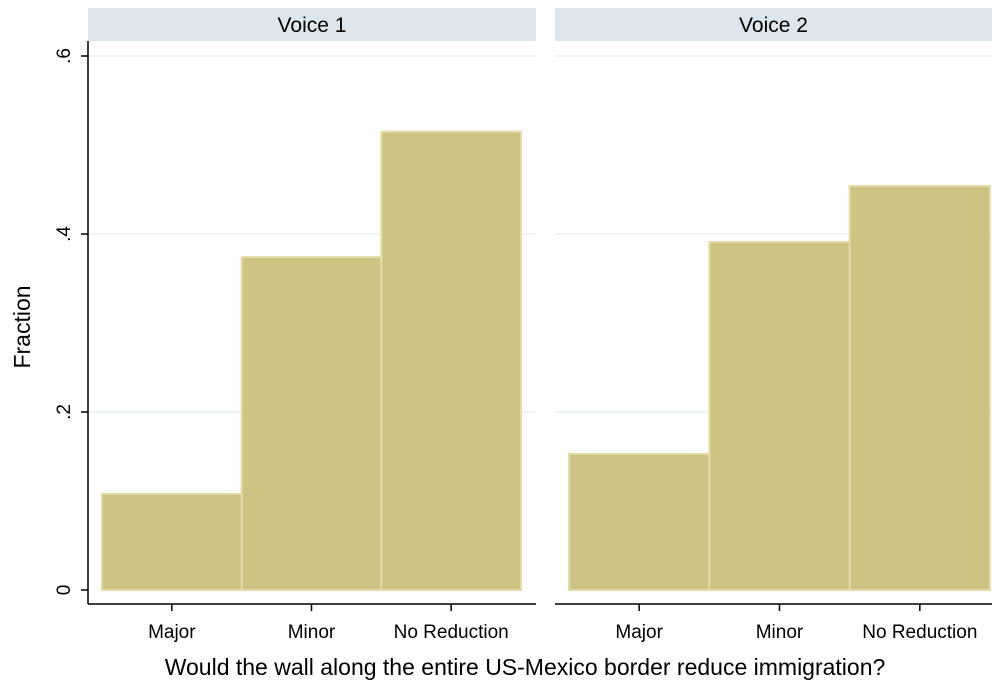 The image size is (994, 681). I want to click on y-axis-title: Fraction, so click(22, 326).